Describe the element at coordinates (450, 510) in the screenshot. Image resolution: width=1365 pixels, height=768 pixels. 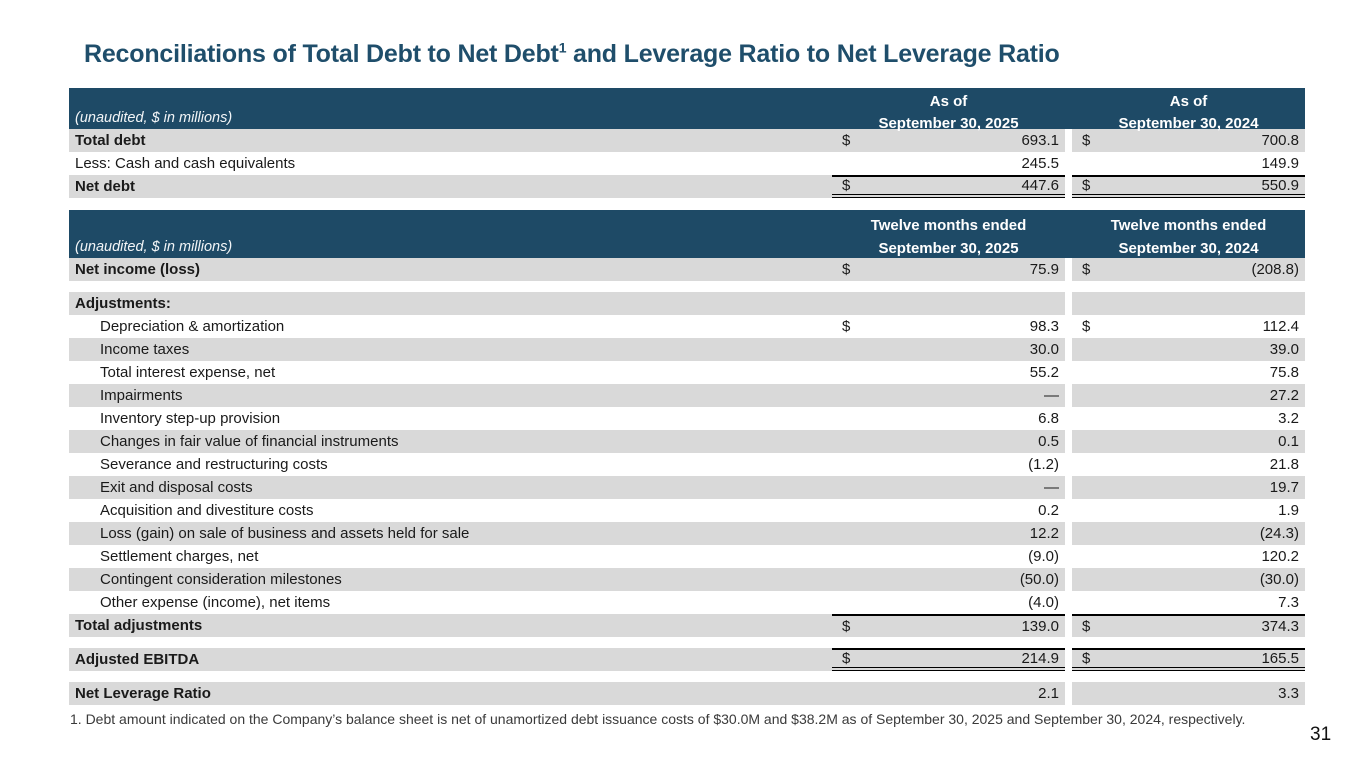
I see `row-label: Acquisition and divestiture costs` at that location.